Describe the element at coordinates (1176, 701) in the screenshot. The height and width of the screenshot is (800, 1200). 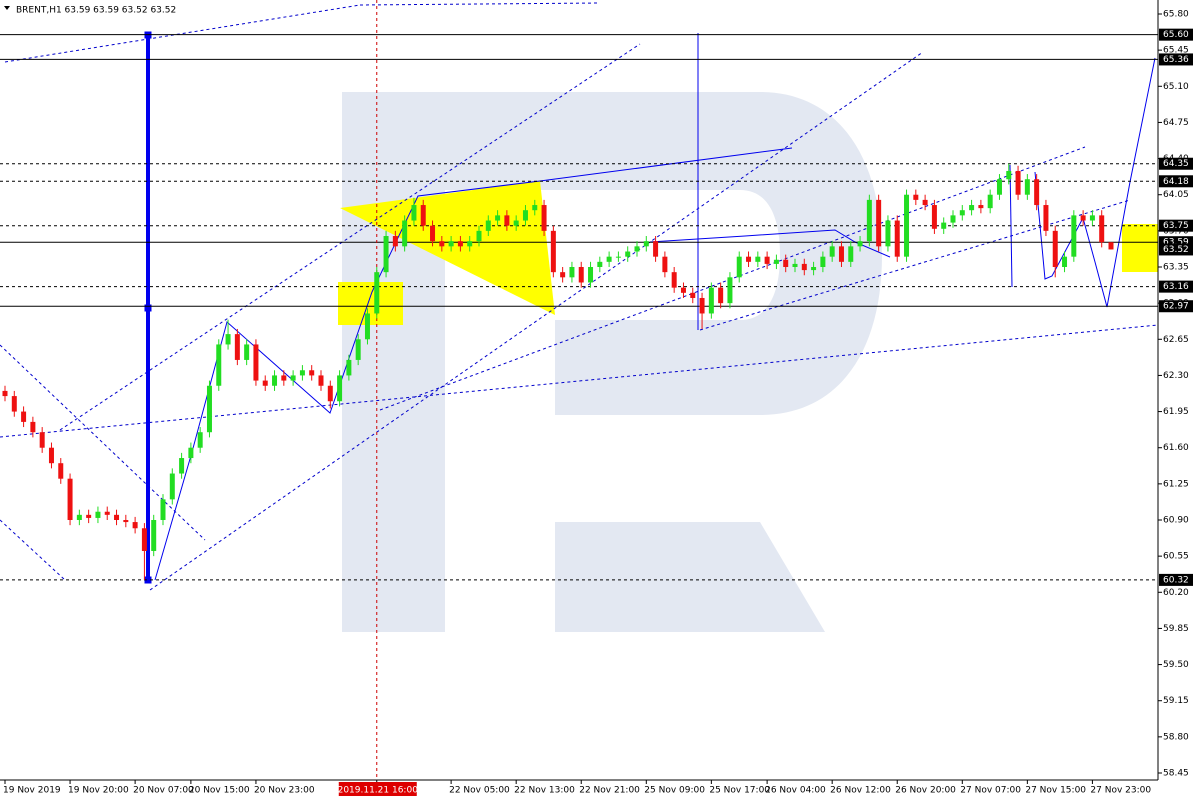
I see `y-tick-label: 59.15` at that location.